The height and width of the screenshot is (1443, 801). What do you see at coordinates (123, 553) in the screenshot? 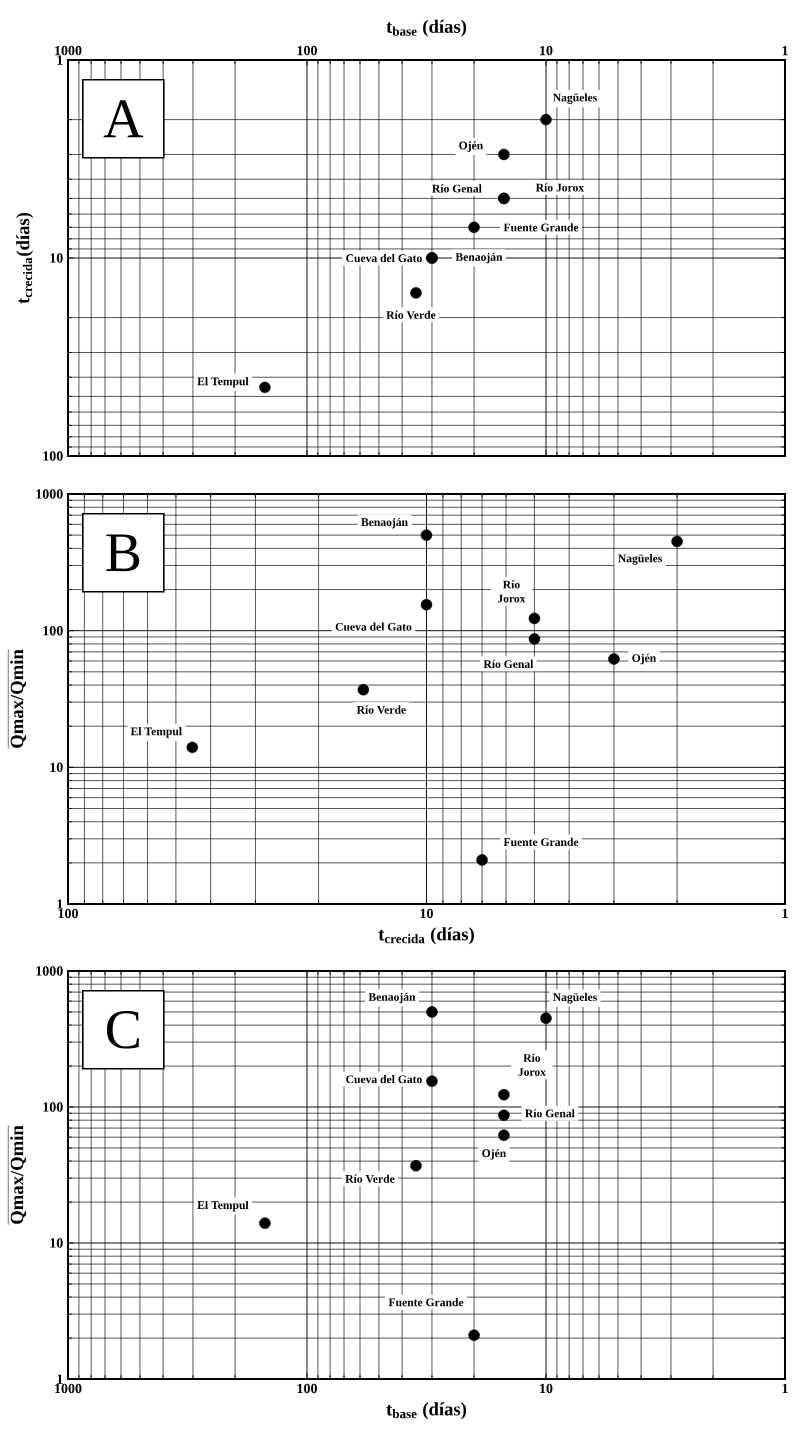
I see `text: B` at bounding box center [123, 553].